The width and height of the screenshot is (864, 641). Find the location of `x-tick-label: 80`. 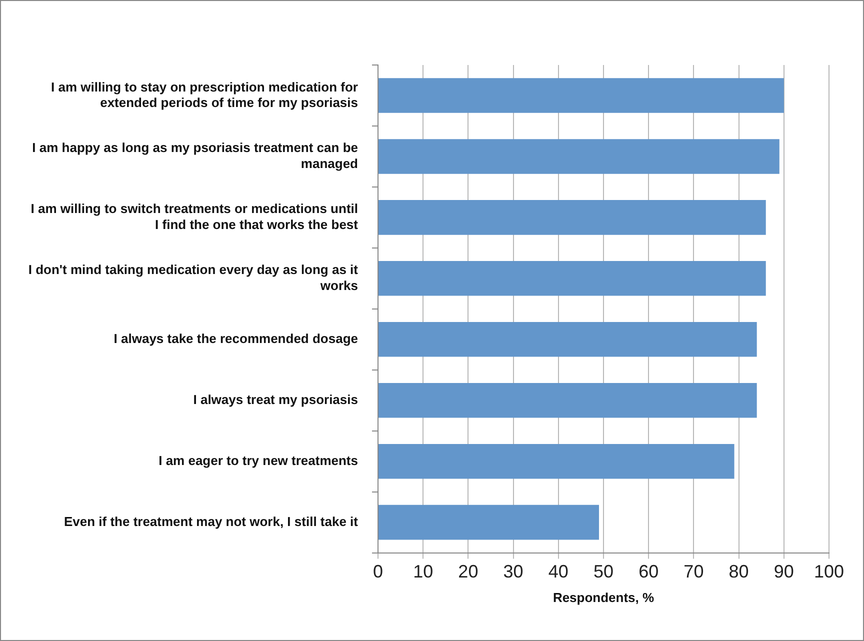

x-tick-label: 80 is located at coordinates (738, 572).